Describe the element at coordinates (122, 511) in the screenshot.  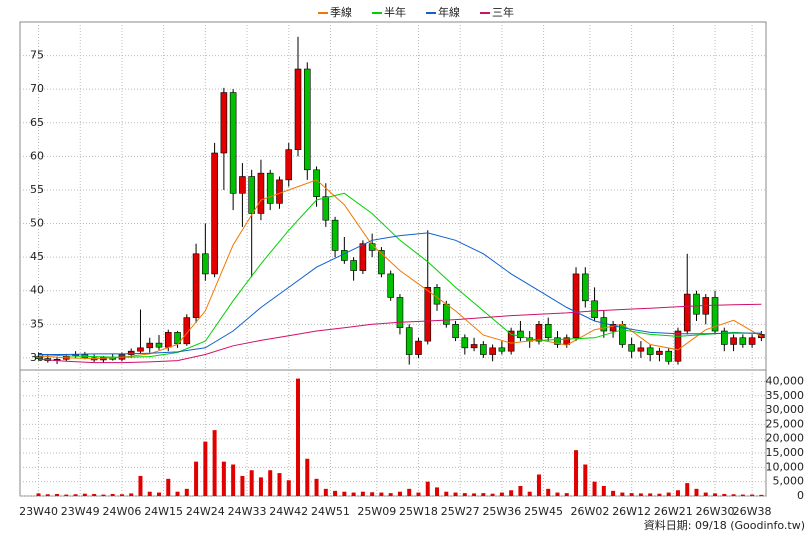
I see `x-tick-label: 24W06` at that location.